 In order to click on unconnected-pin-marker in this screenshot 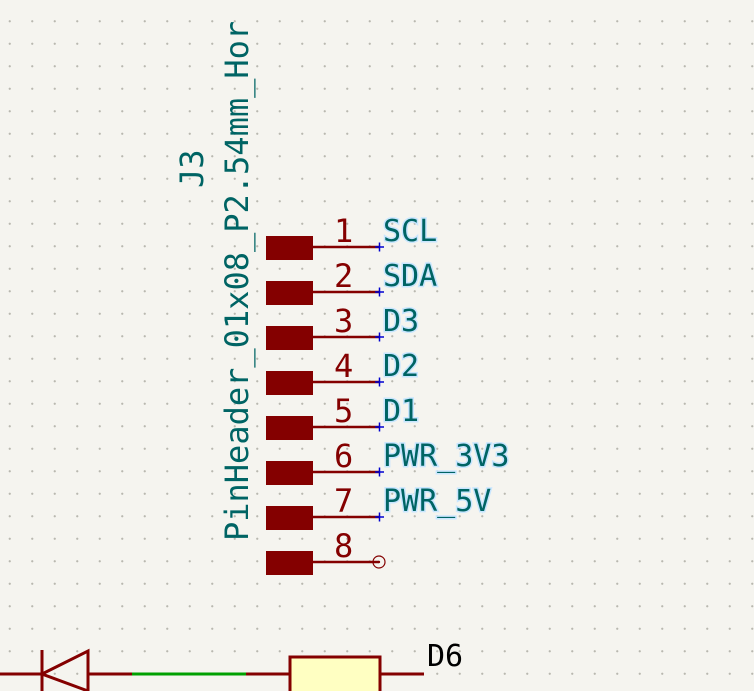, I will do `click(379, 562)`.